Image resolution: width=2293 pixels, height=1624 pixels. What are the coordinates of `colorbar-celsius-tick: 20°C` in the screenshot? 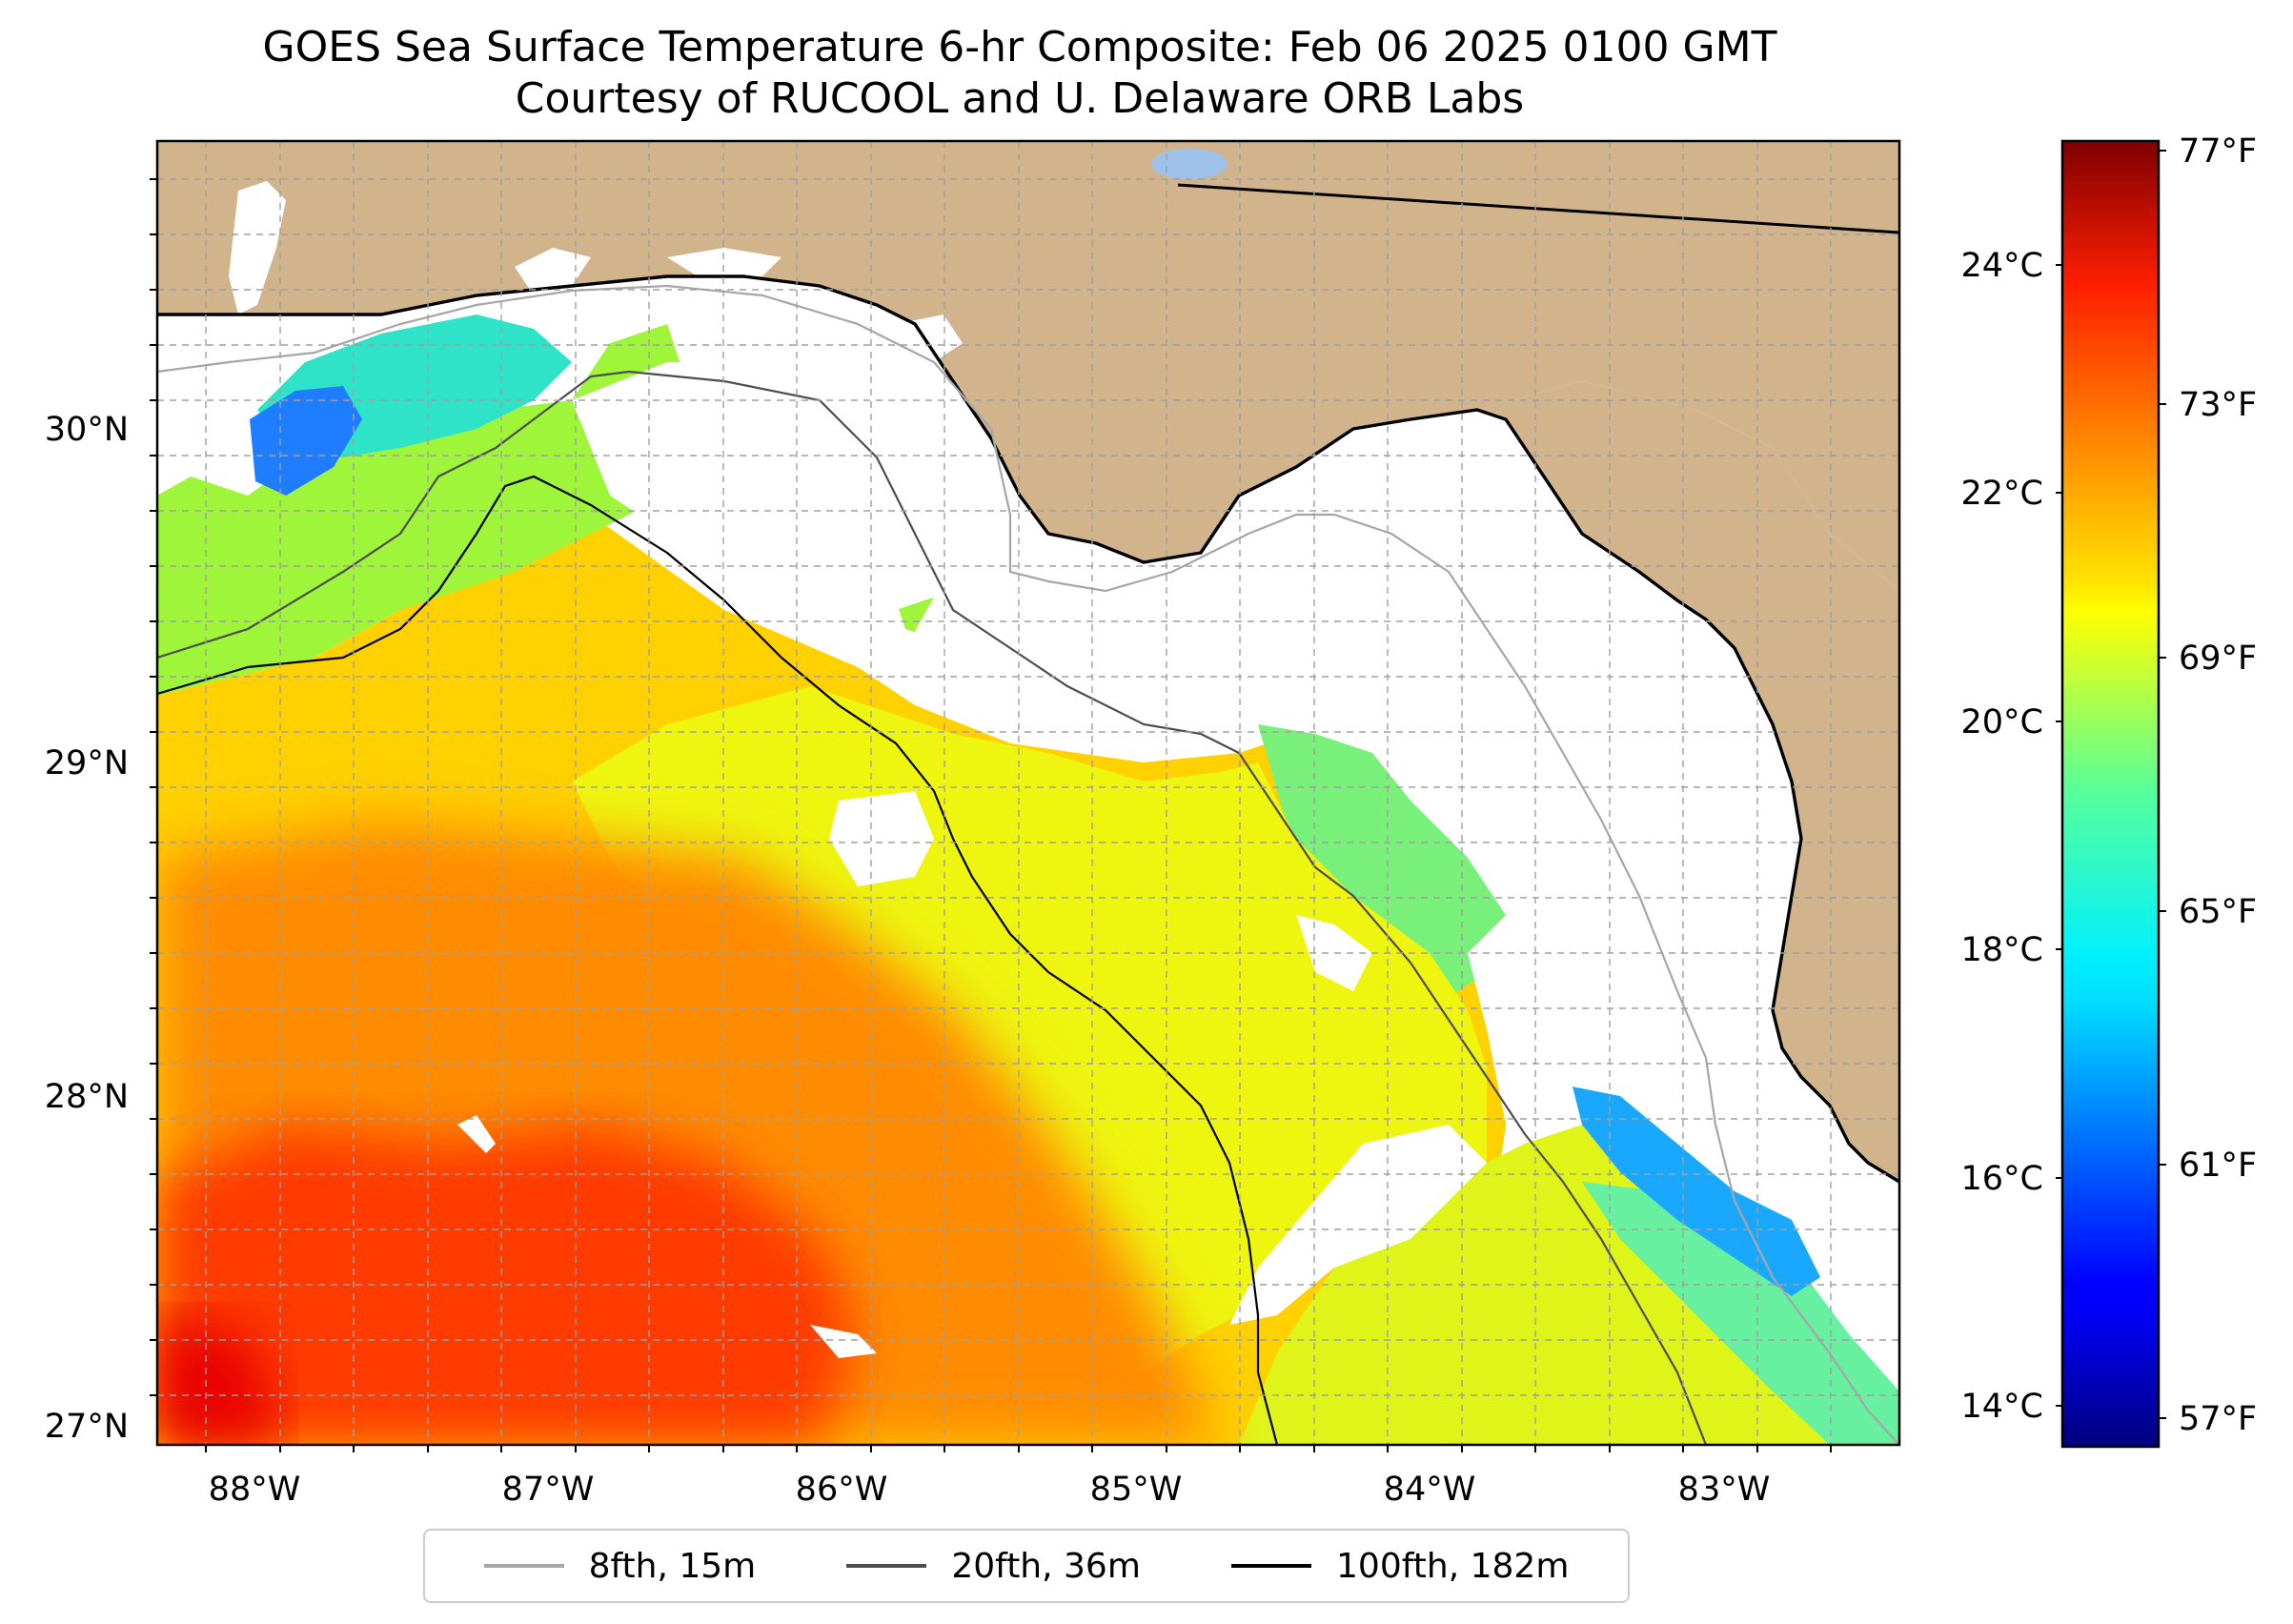 It's located at (2002, 722).